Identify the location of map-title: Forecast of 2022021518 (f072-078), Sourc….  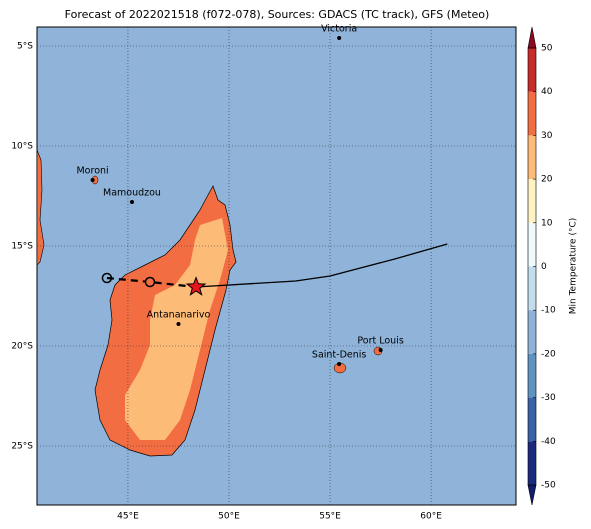
(277, 14).